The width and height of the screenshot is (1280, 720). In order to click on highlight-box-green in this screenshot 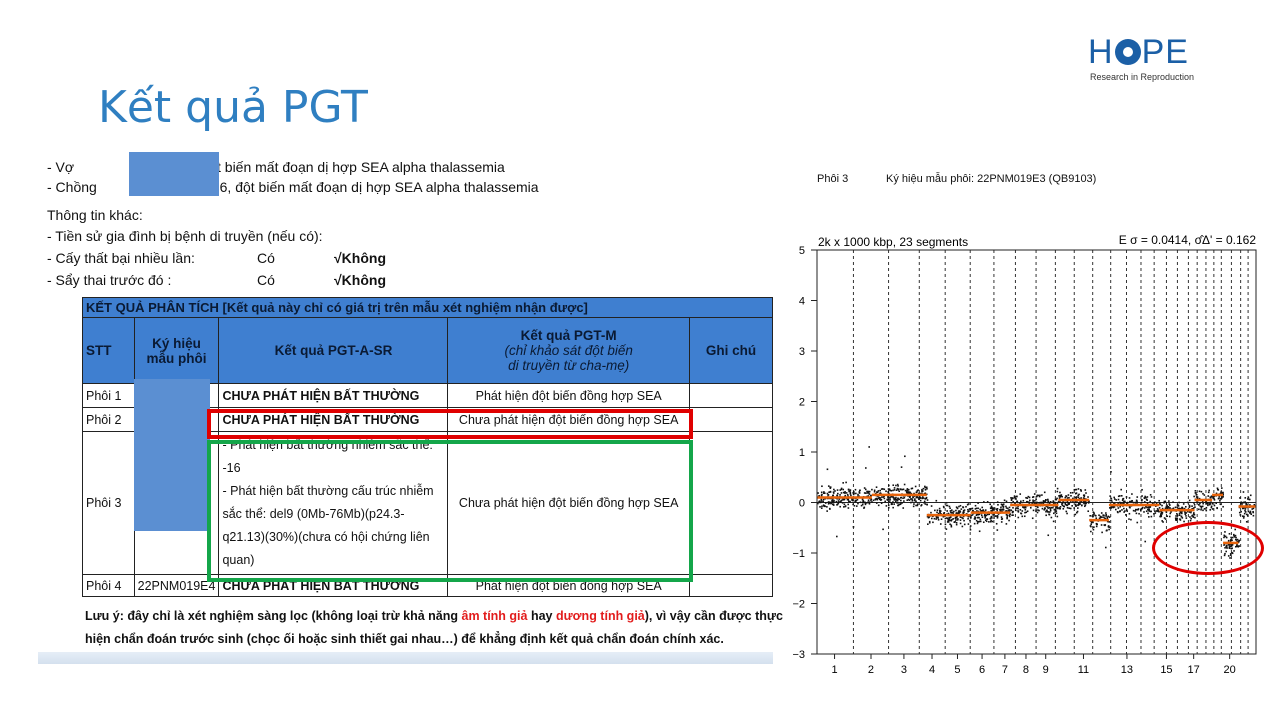, I will do `click(450, 511)`.